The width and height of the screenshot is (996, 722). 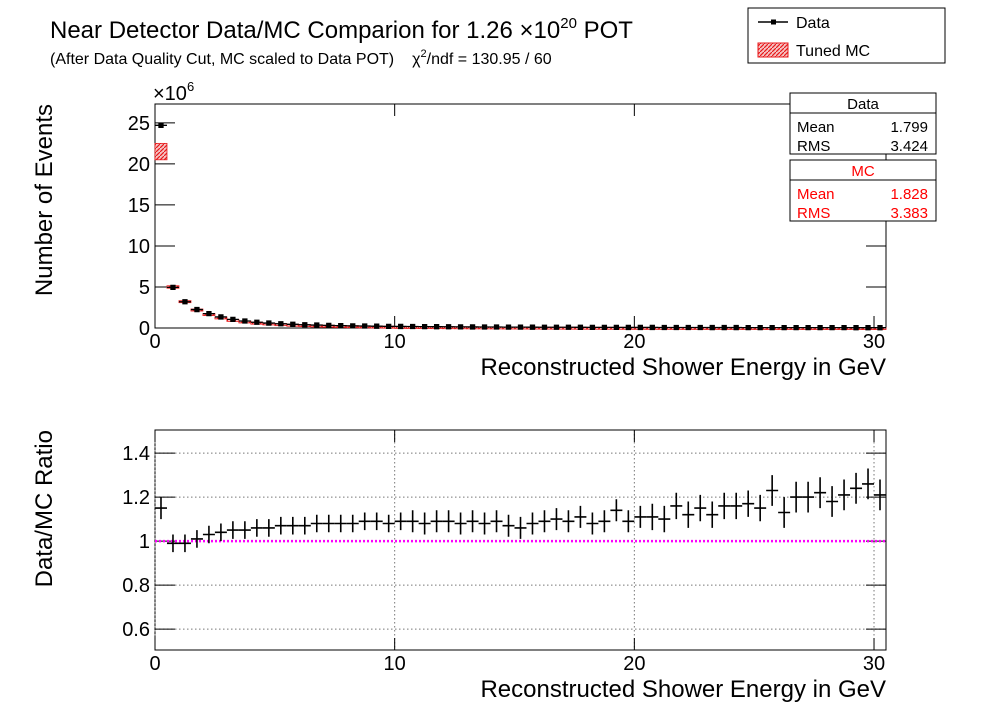 I want to click on y-tick-label: 0, so click(x=144, y=329).